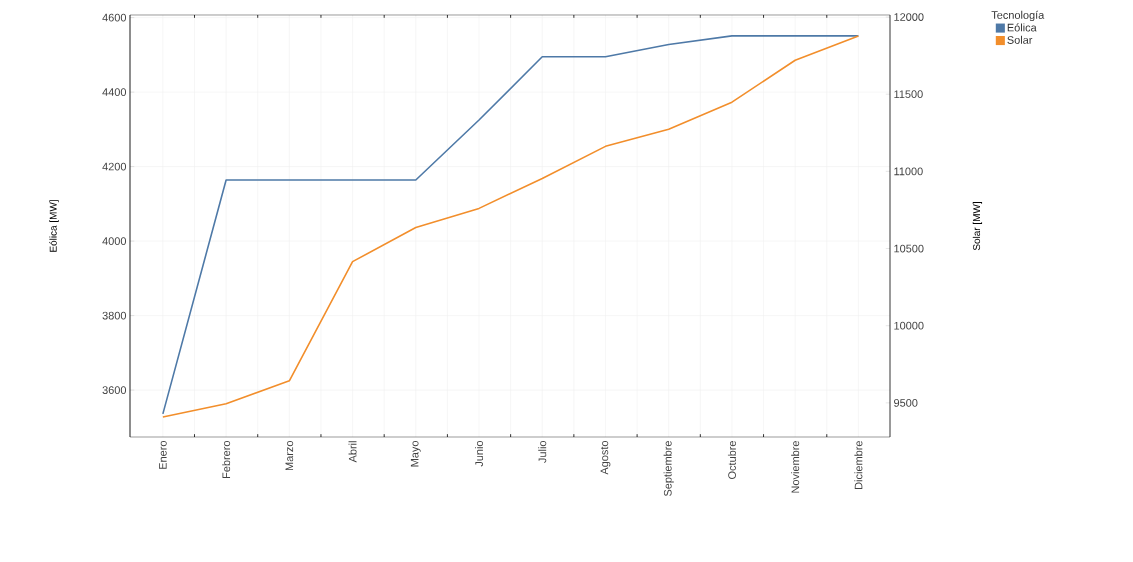  Describe the element at coordinates (114, 17) in the screenshot. I see `y-tick-label: 4600` at that location.